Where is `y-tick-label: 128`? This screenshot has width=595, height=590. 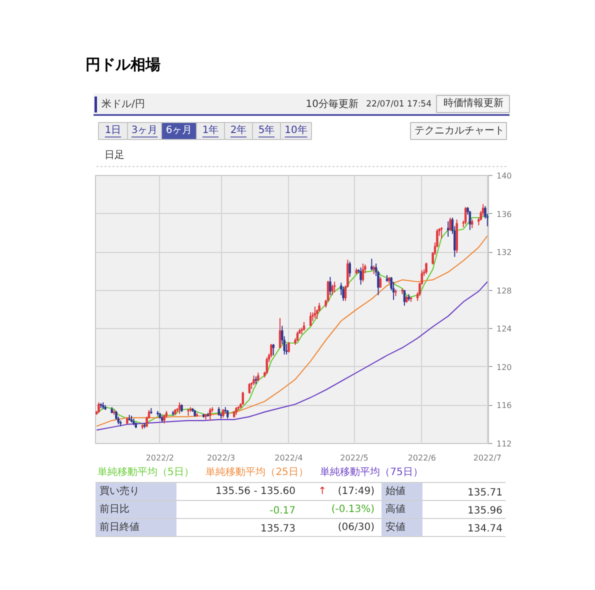 y-tick-label: 128 is located at coordinates (504, 291).